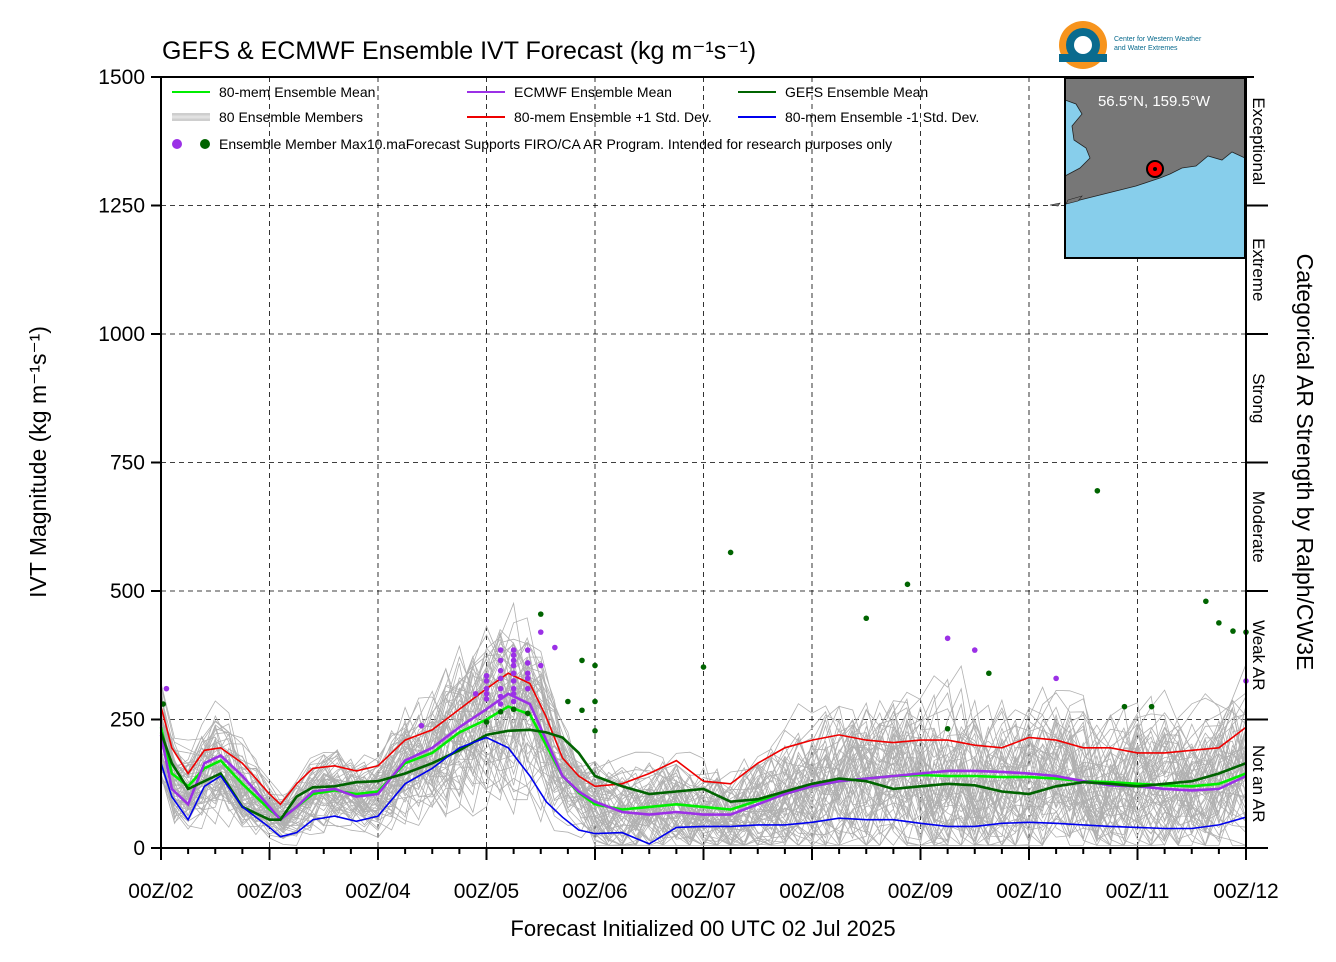  Describe the element at coordinates (1138, 891) in the screenshot. I see `x-tick-label: 00Z/11` at that location.